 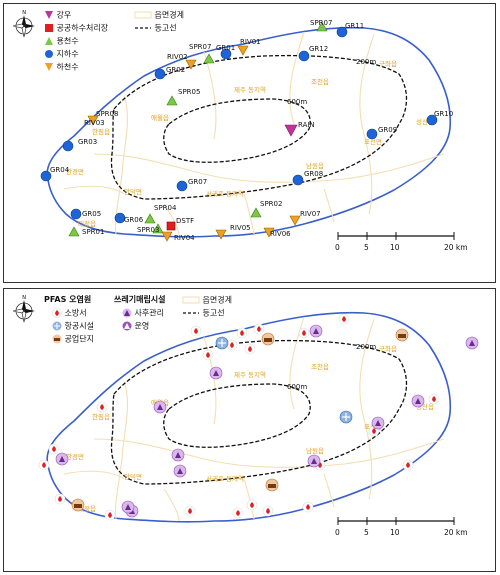 What do you see at coordinates (395, 532) in the screenshot?
I see `scale-tick-label: 10` at bounding box center [395, 532].